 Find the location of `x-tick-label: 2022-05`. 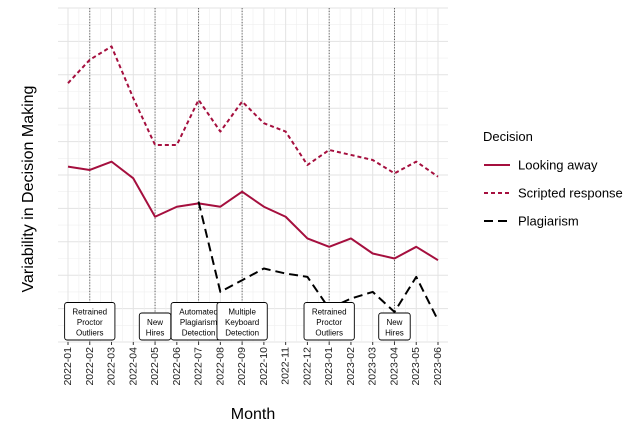

x-tick-label: 2022-05 is located at coordinates (155, 366).